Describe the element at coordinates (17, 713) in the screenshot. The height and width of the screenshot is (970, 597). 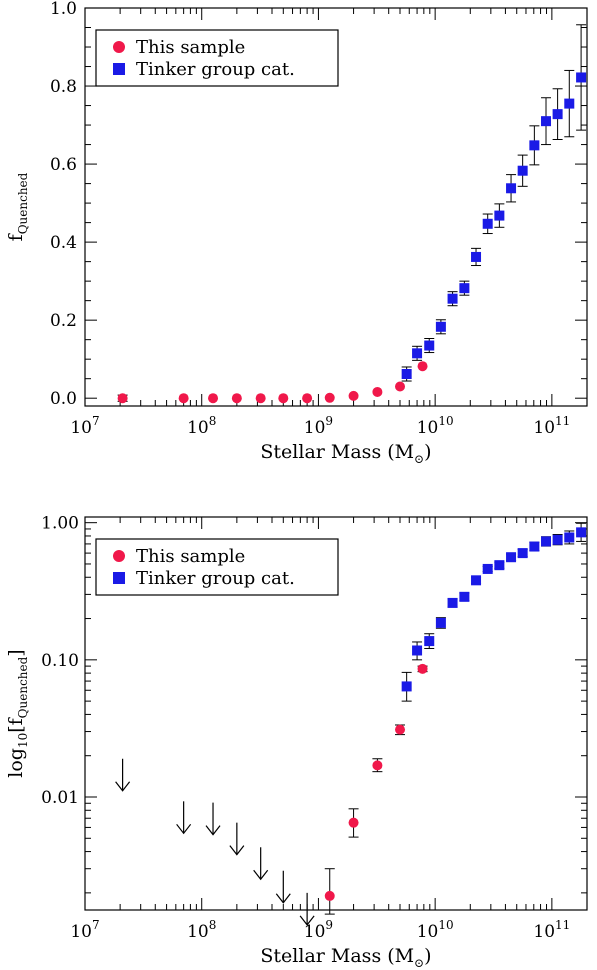
I see `y-axis-title: log10[fQuenched]` at that location.